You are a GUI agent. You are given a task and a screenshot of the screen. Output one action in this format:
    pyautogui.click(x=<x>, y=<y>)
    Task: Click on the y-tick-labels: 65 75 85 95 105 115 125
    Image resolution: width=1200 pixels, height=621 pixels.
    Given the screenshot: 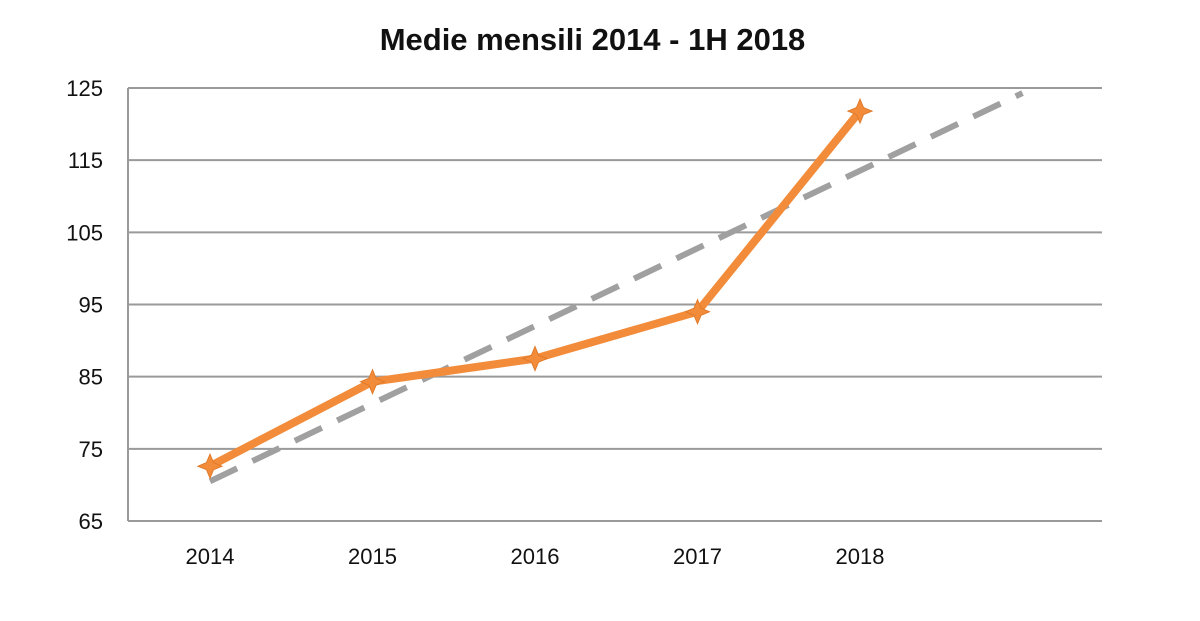 What is the action you would take?
    pyautogui.click(x=84, y=305)
    